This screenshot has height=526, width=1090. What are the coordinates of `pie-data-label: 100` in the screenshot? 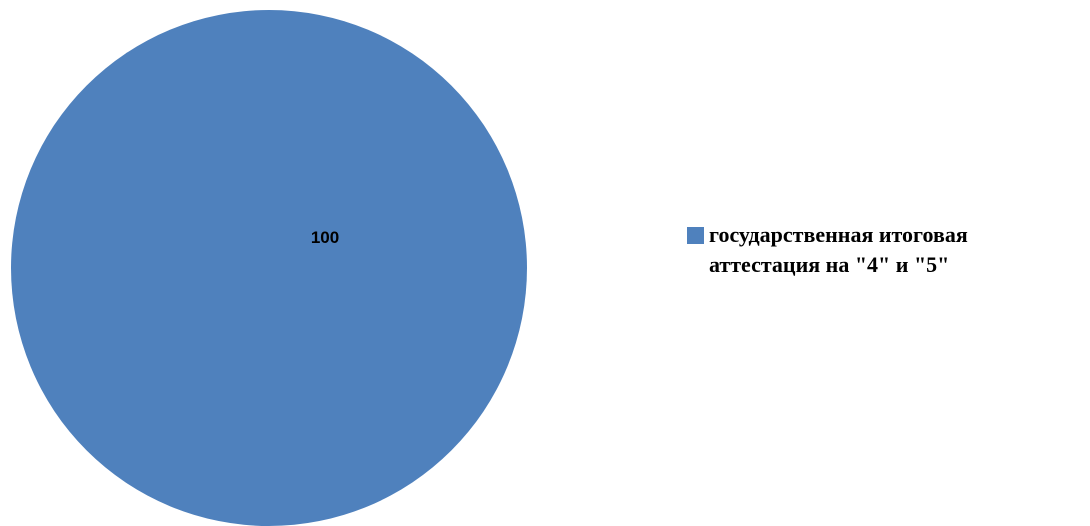 It's located at (325, 237).